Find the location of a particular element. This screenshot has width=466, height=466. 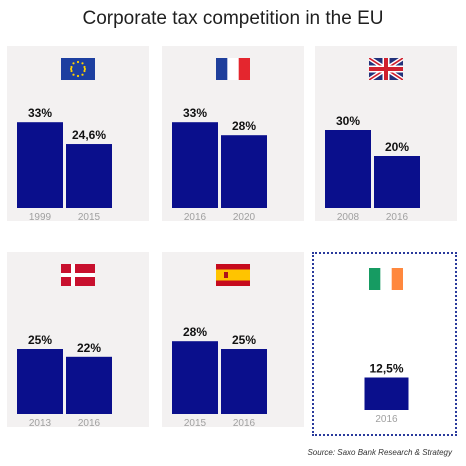

spain-flag-icon is located at coordinates (233, 275).